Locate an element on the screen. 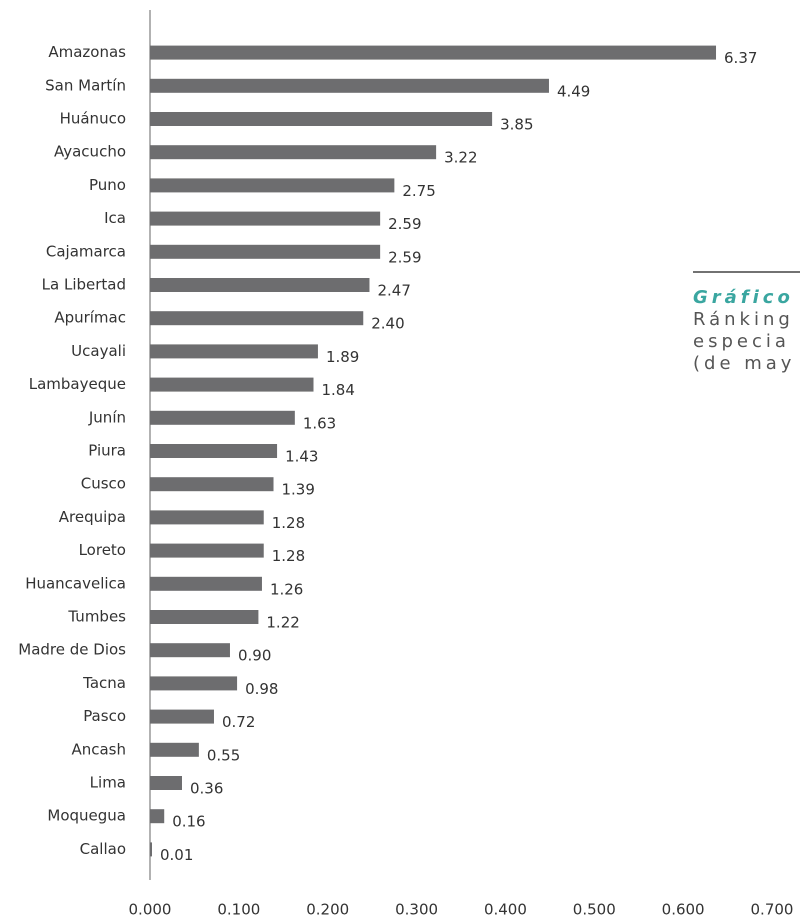  y-tick-label: La Libertad is located at coordinates (84, 285).